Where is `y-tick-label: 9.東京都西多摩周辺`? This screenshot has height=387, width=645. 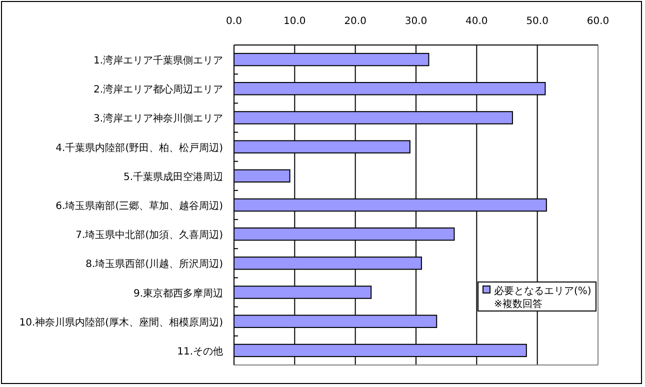
y-tick-label: 9.東京都西多摩周辺 is located at coordinates (178, 293).